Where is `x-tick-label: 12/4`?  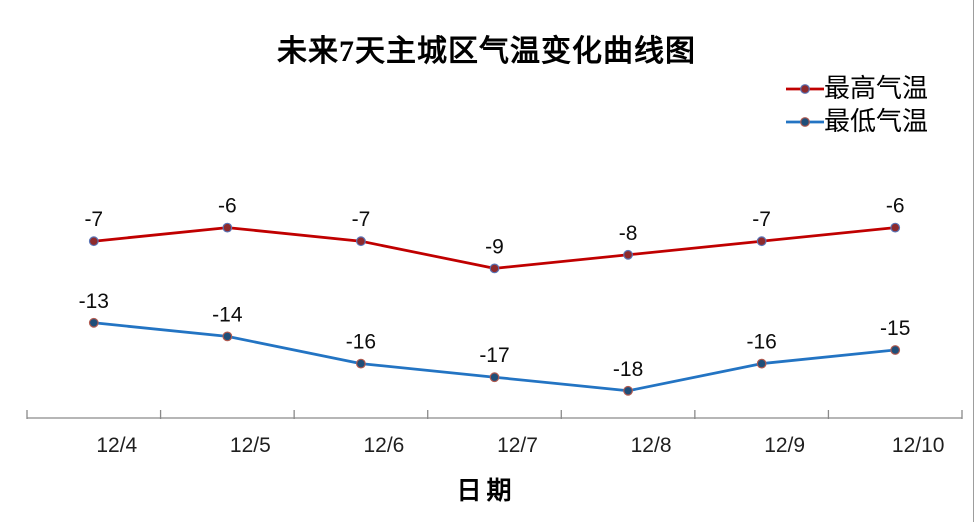 x-tick-label: 12/4 is located at coordinates (116, 445).